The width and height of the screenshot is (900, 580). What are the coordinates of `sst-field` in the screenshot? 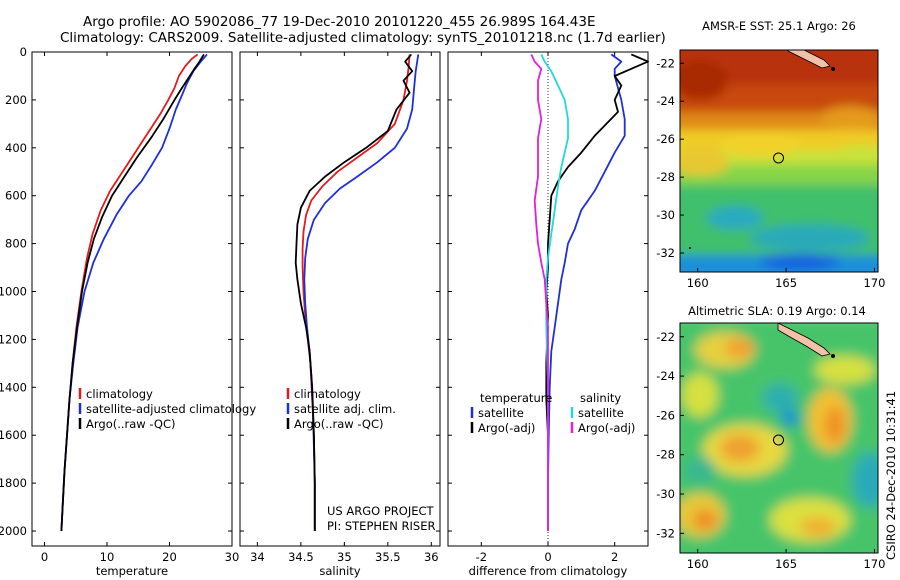 It's located at (779, 161).